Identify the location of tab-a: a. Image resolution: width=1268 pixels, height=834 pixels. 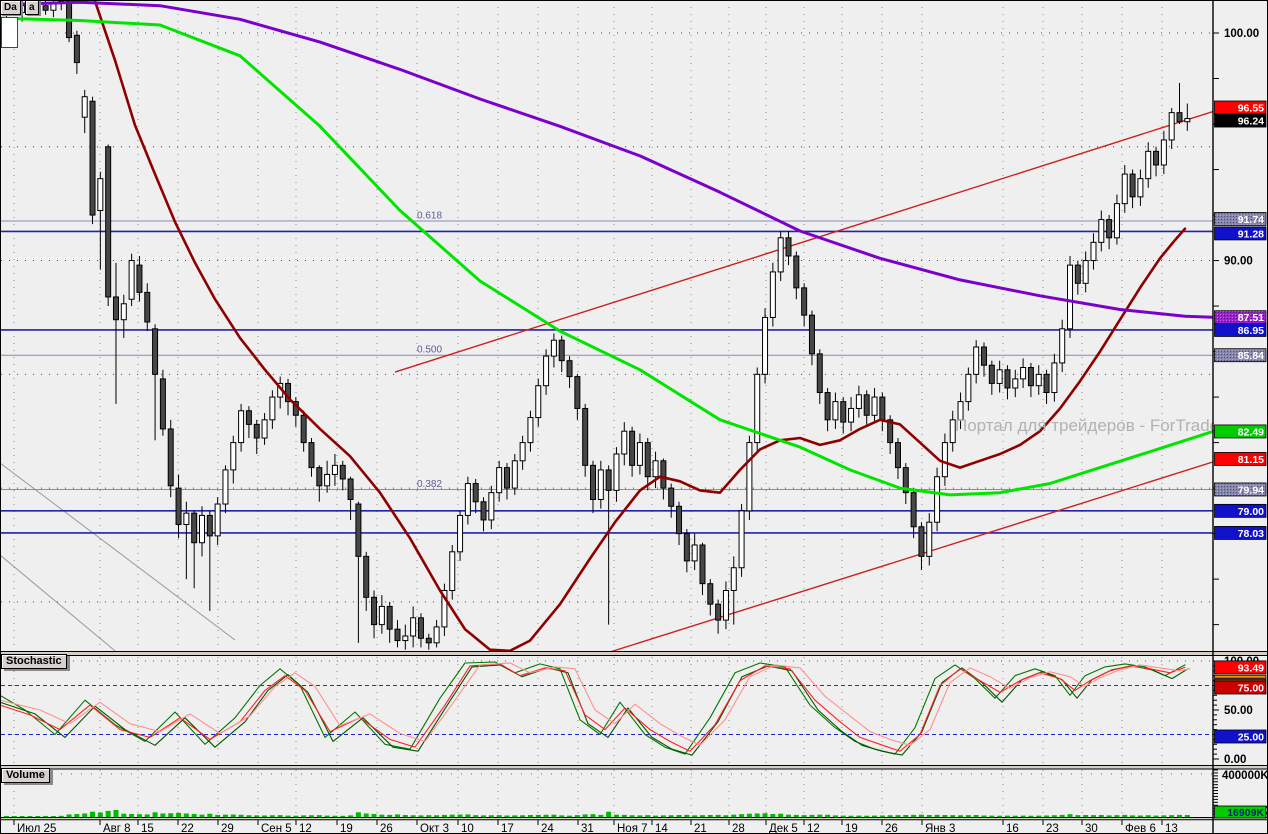
(32, 7).